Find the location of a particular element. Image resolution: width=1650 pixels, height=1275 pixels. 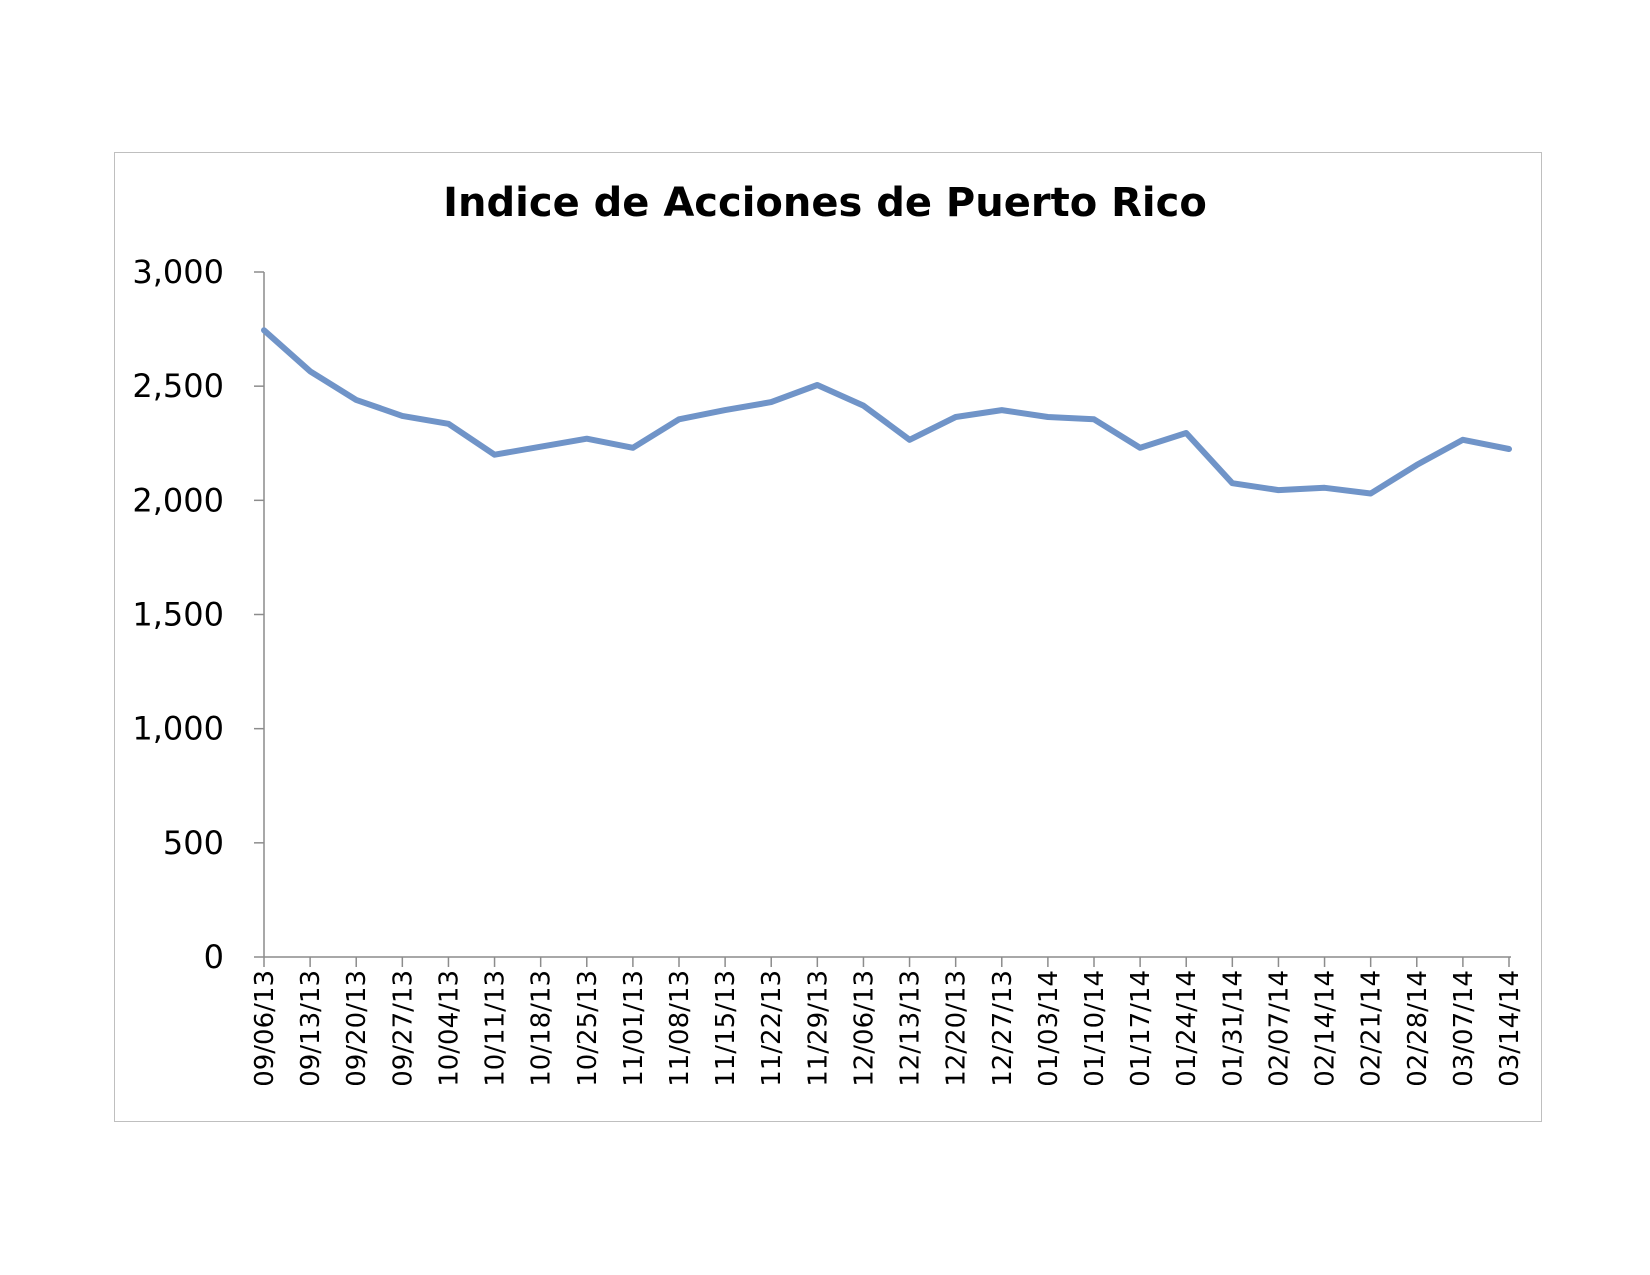

x-tick-label: 10/11/13 is located at coordinates (496, 1028).